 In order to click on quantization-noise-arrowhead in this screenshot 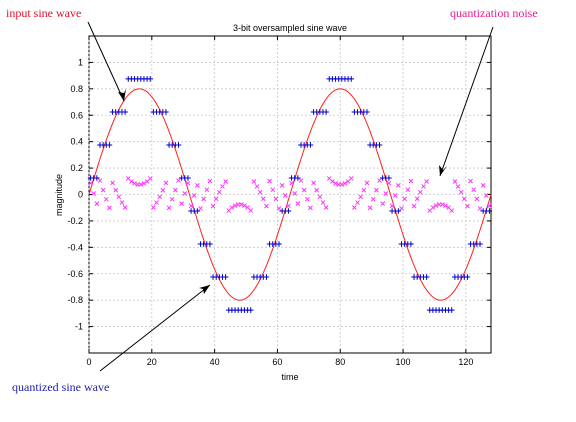, I will do `click(443, 170)`.